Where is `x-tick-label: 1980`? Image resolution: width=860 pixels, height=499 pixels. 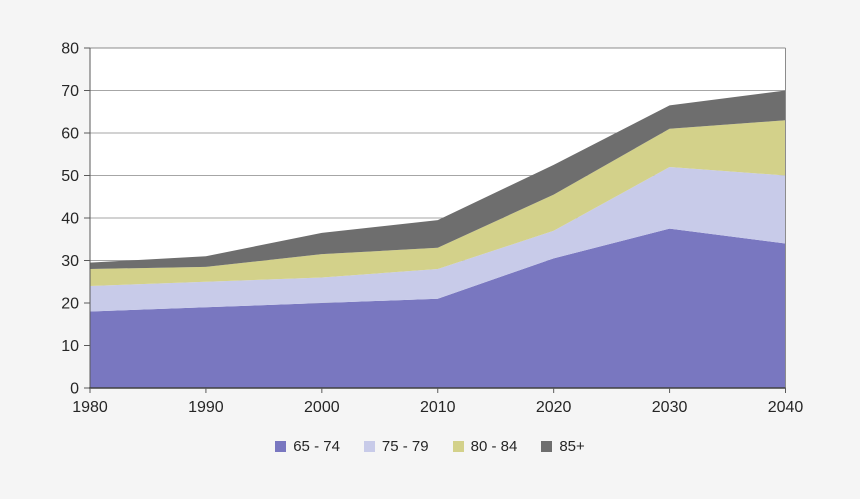 x-tick-label: 1980 is located at coordinates (90, 407).